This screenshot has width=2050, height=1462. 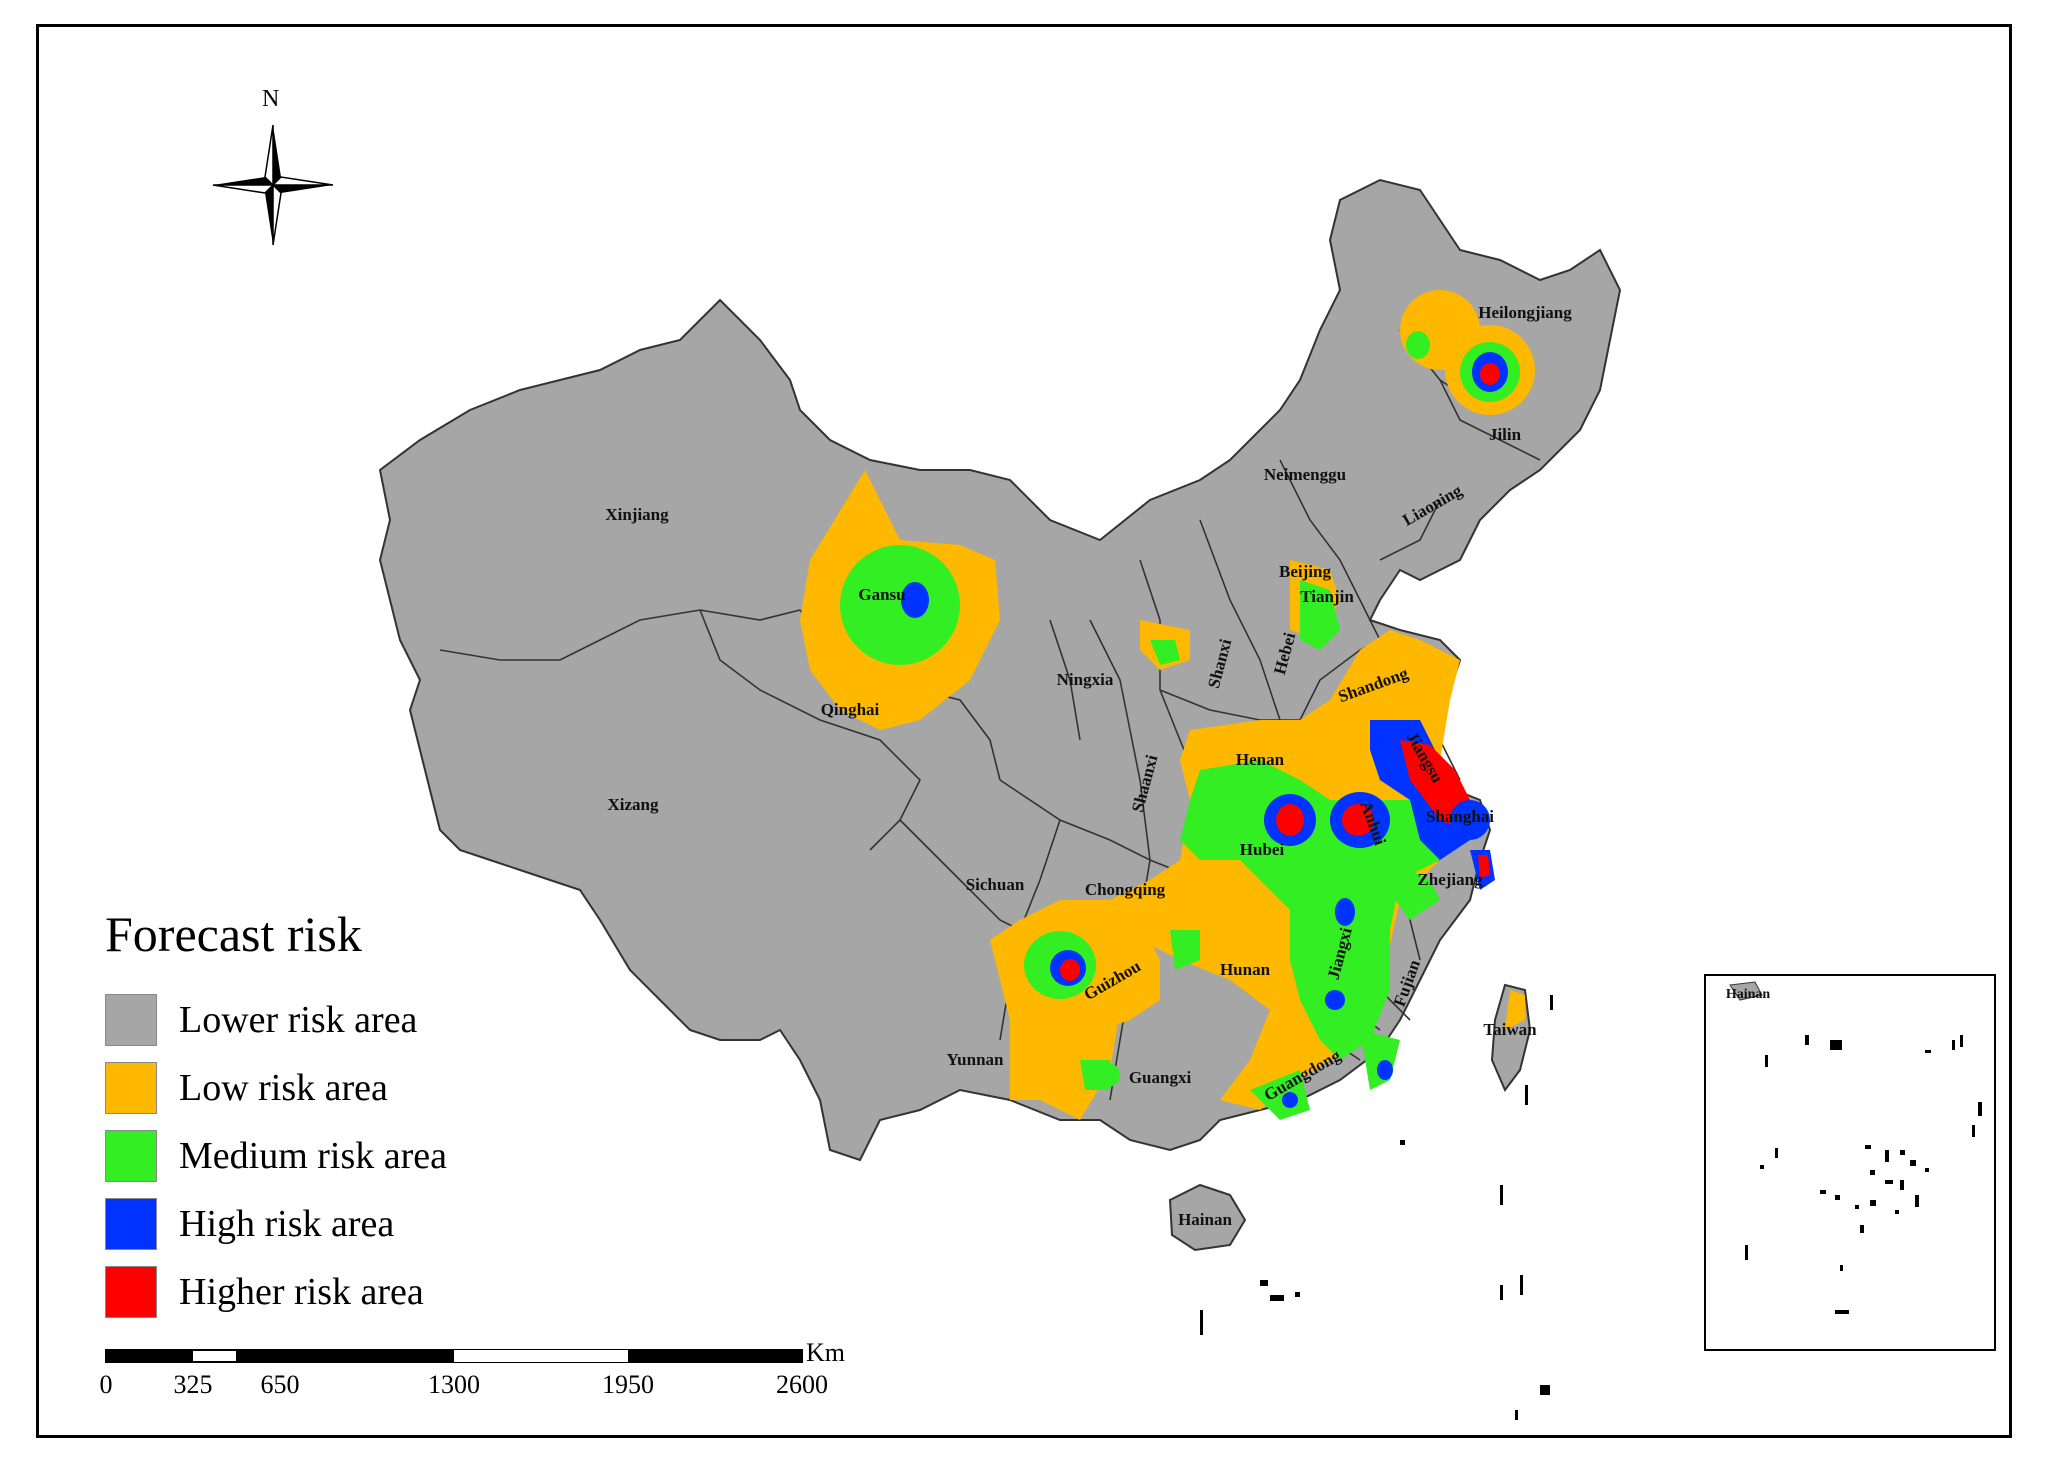 I want to click on province-label-jilin: Jilin, so click(x=1505, y=434).